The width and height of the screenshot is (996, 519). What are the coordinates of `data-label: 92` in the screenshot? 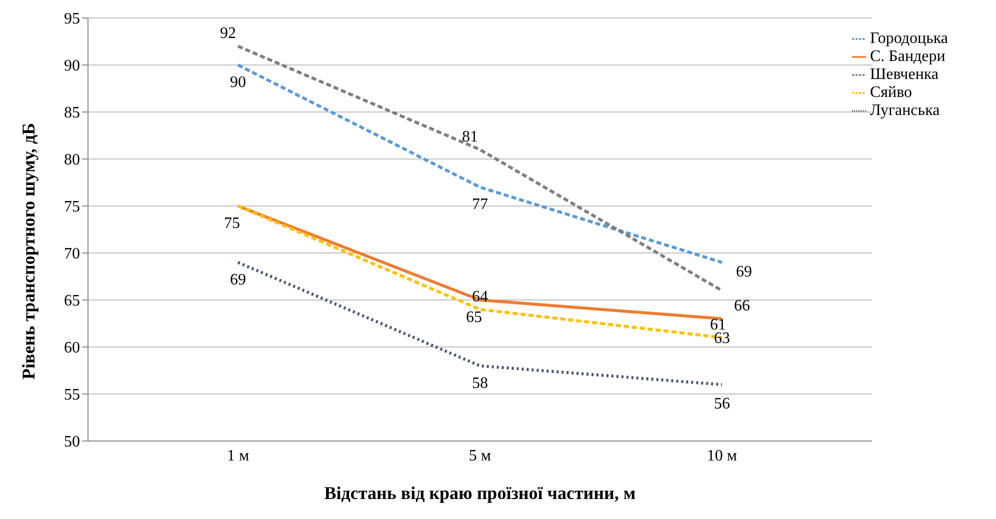 It's located at (228, 33).